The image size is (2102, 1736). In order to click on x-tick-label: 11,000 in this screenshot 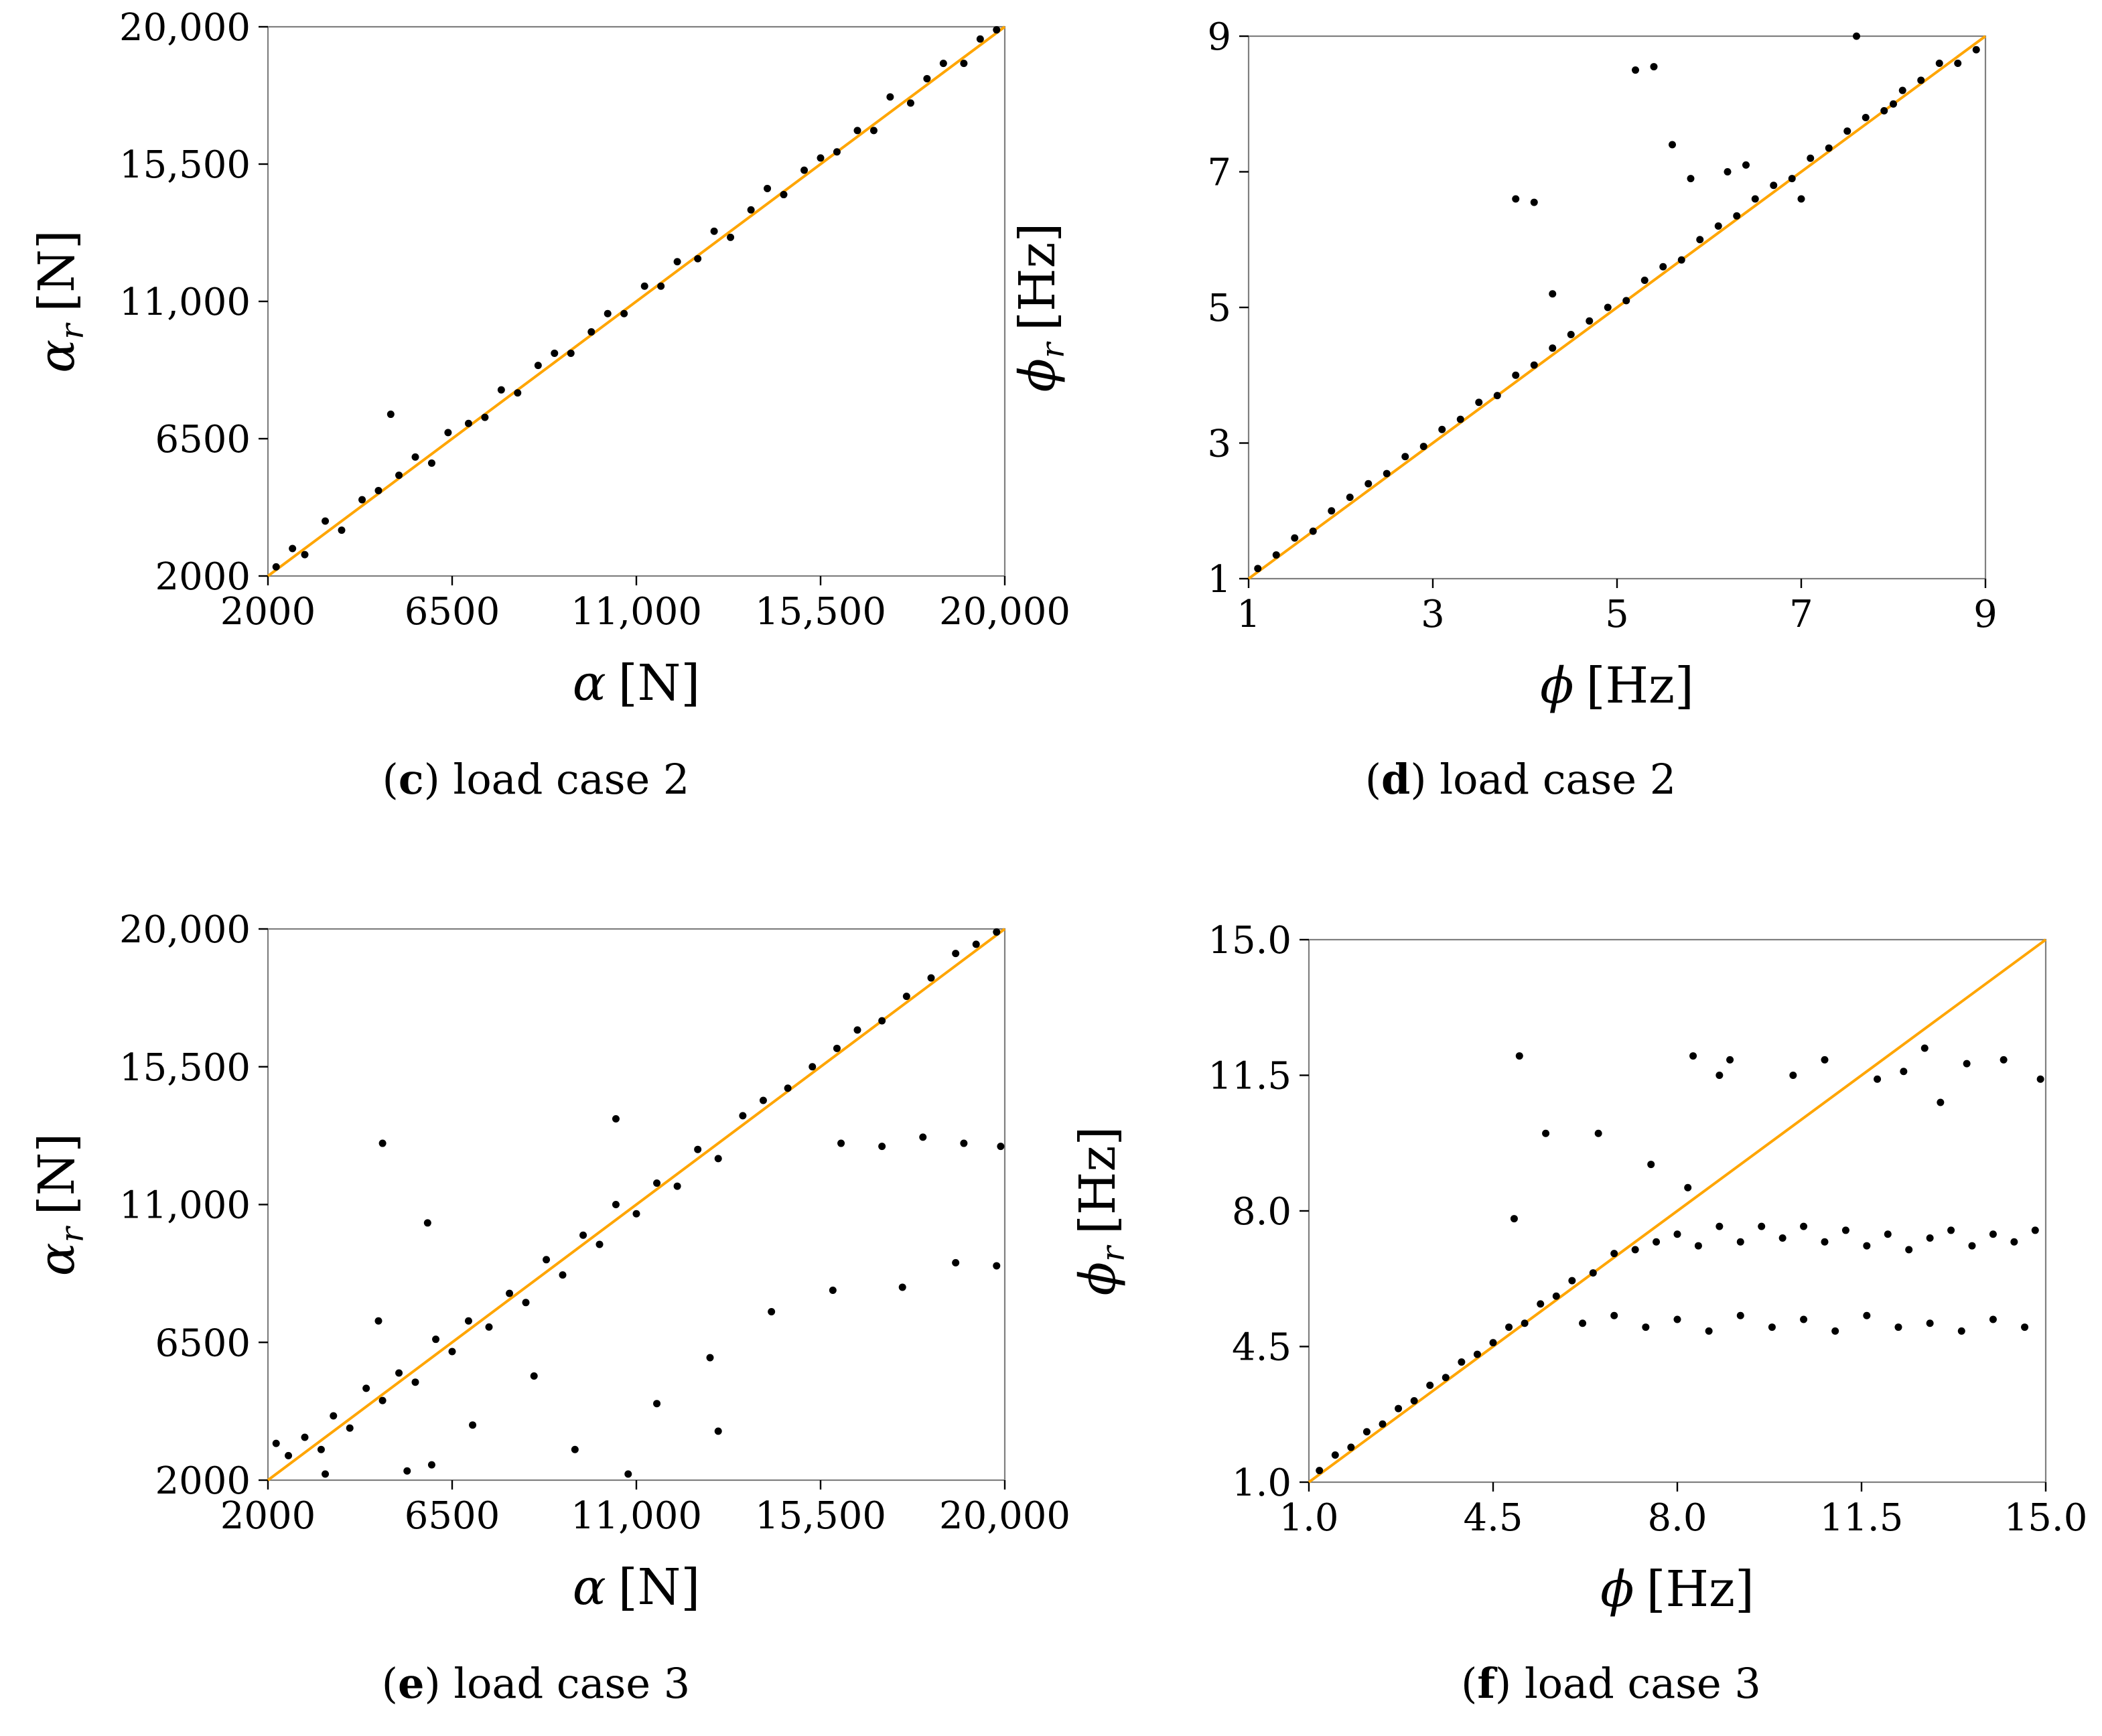, I will do `click(636, 1516)`.